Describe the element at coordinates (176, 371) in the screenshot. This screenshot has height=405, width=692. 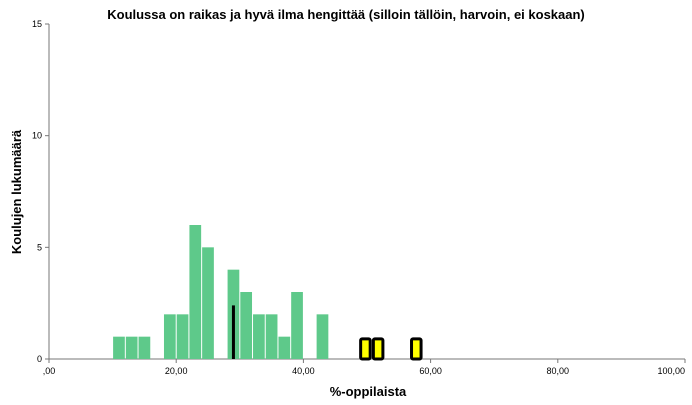
I see `x-tick-label: 20,00` at that location.